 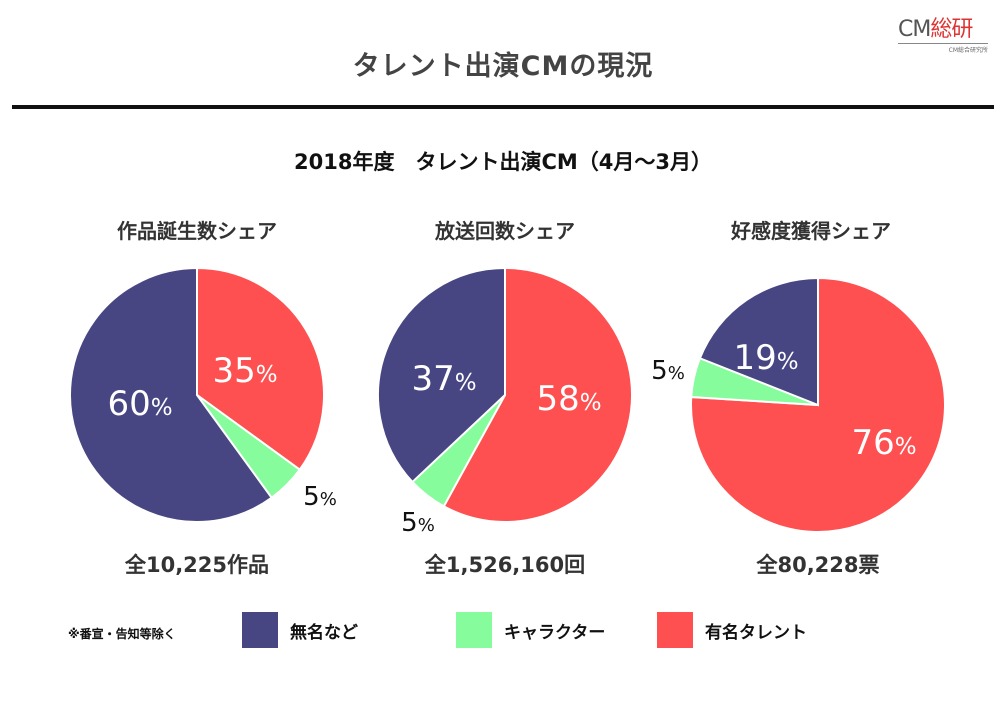 I want to click on pie-0-slice-unknown, so click(x=171, y=394).